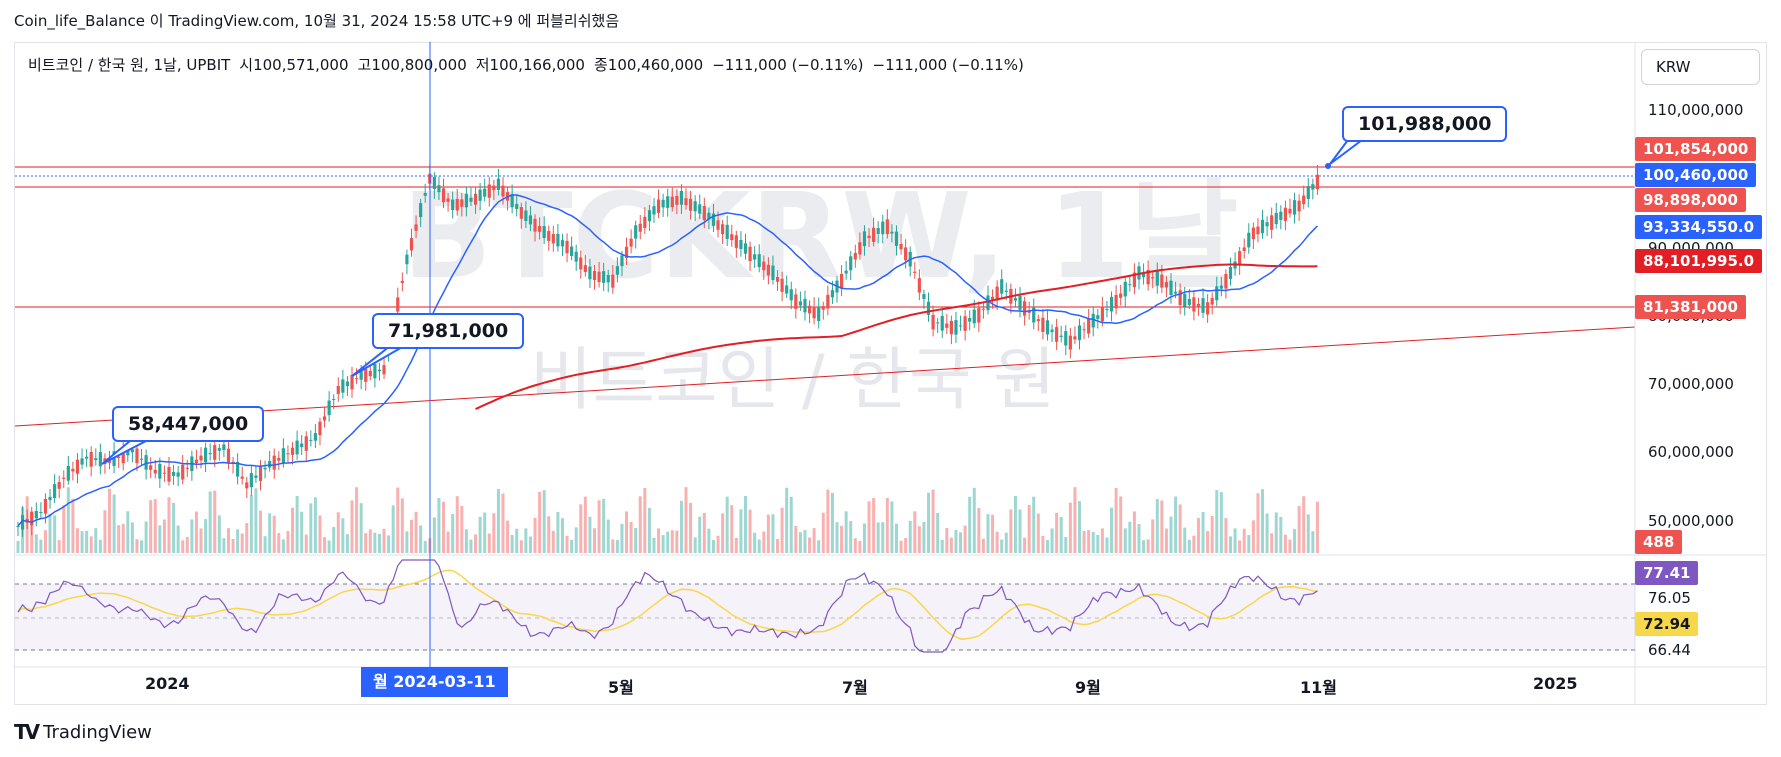 This screenshot has width=1781, height=757. I want to click on brand-name: TradingView, so click(97, 732).